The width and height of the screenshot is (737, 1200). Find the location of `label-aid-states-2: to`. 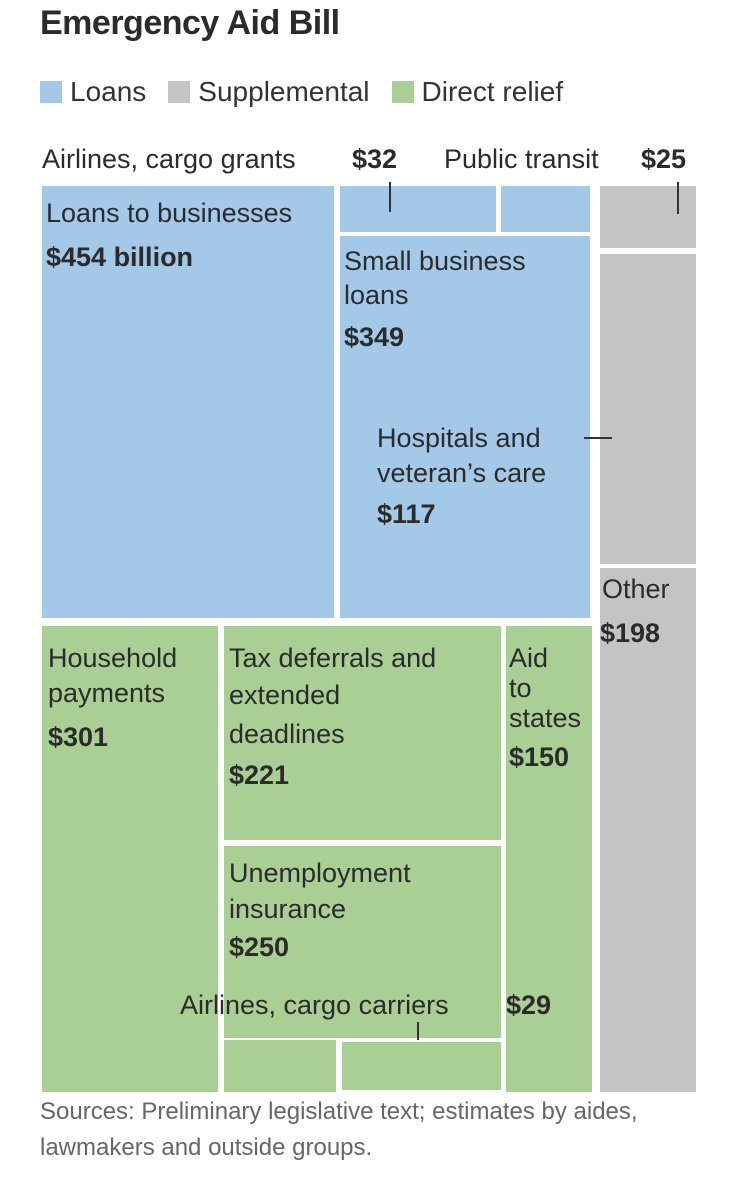

label-aid-states-2: to is located at coordinates (520, 688).